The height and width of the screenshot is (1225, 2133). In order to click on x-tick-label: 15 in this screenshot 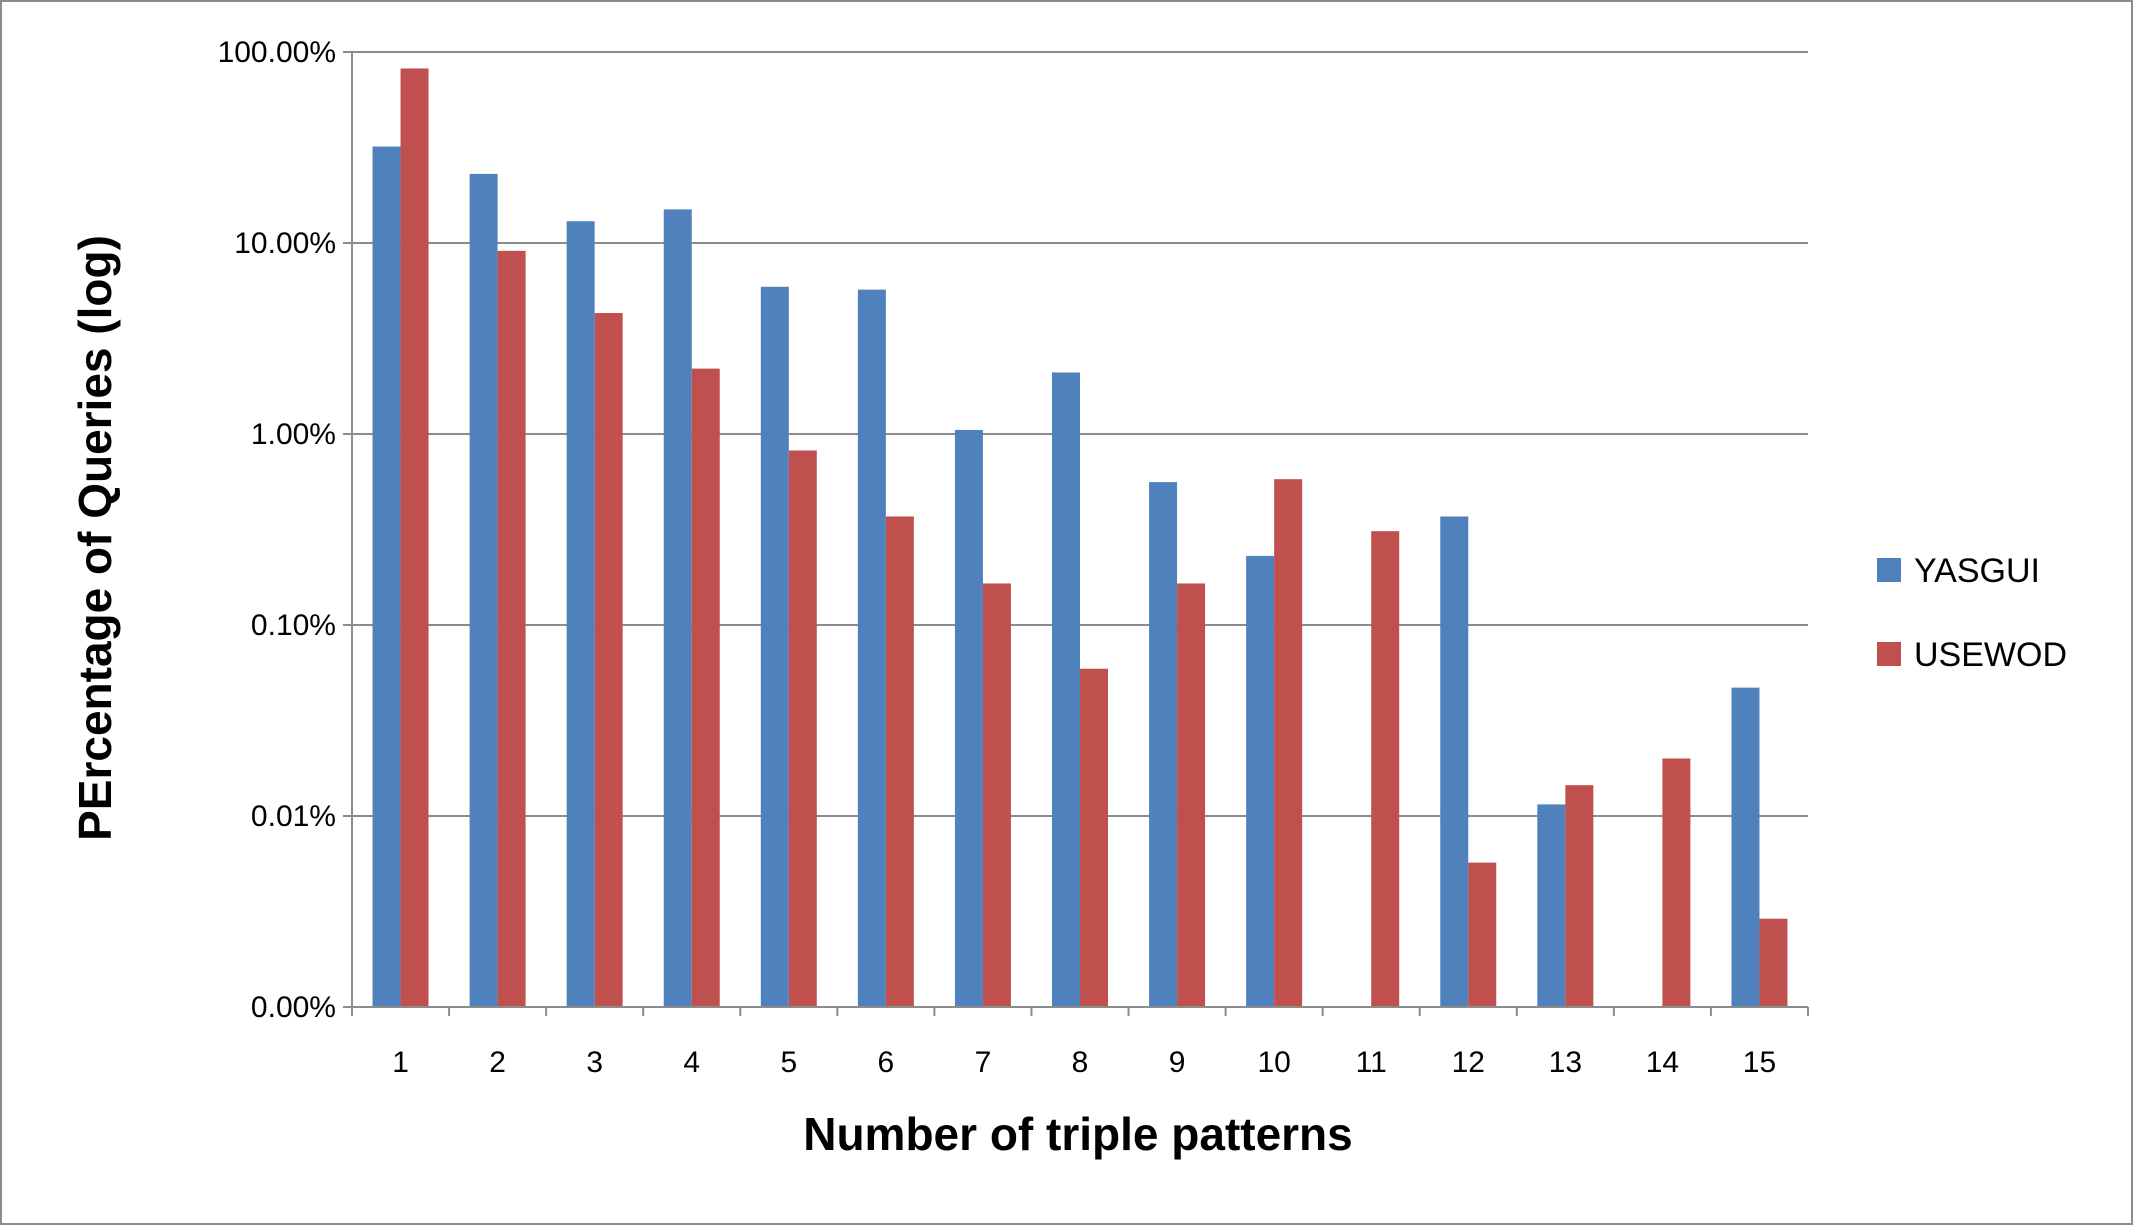, I will do `click(1759, 1062)`.